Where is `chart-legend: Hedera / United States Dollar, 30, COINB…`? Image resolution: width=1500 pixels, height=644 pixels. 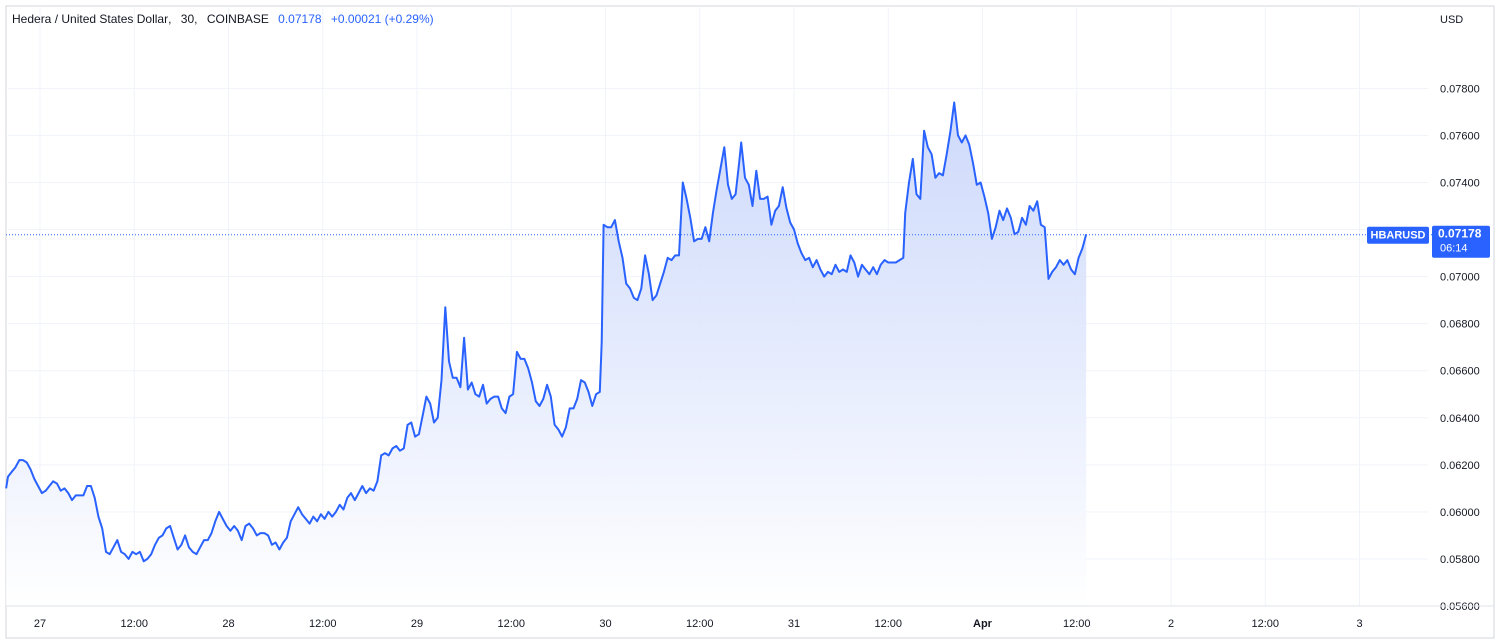 chart-legend: Hedera / United States Dollar, 30, COINB… is located at coordinates (226, 19).